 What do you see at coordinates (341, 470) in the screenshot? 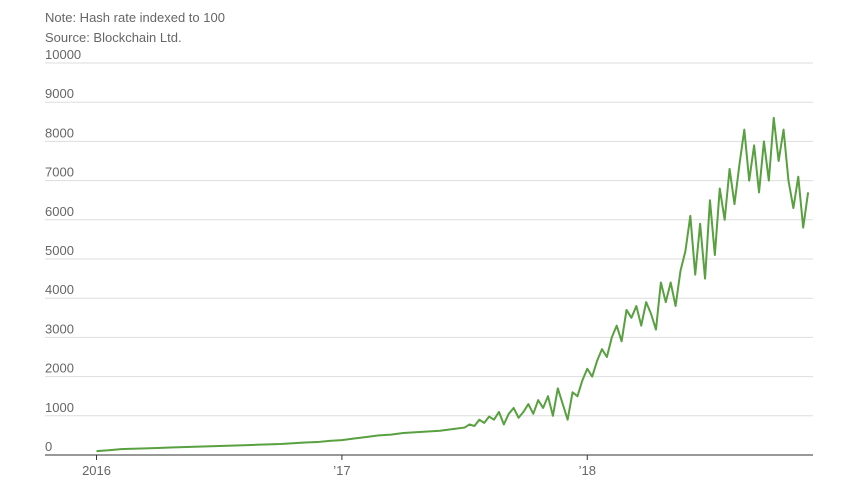
I see `x-tick-label: ’17` at bounding box center [341, 470].